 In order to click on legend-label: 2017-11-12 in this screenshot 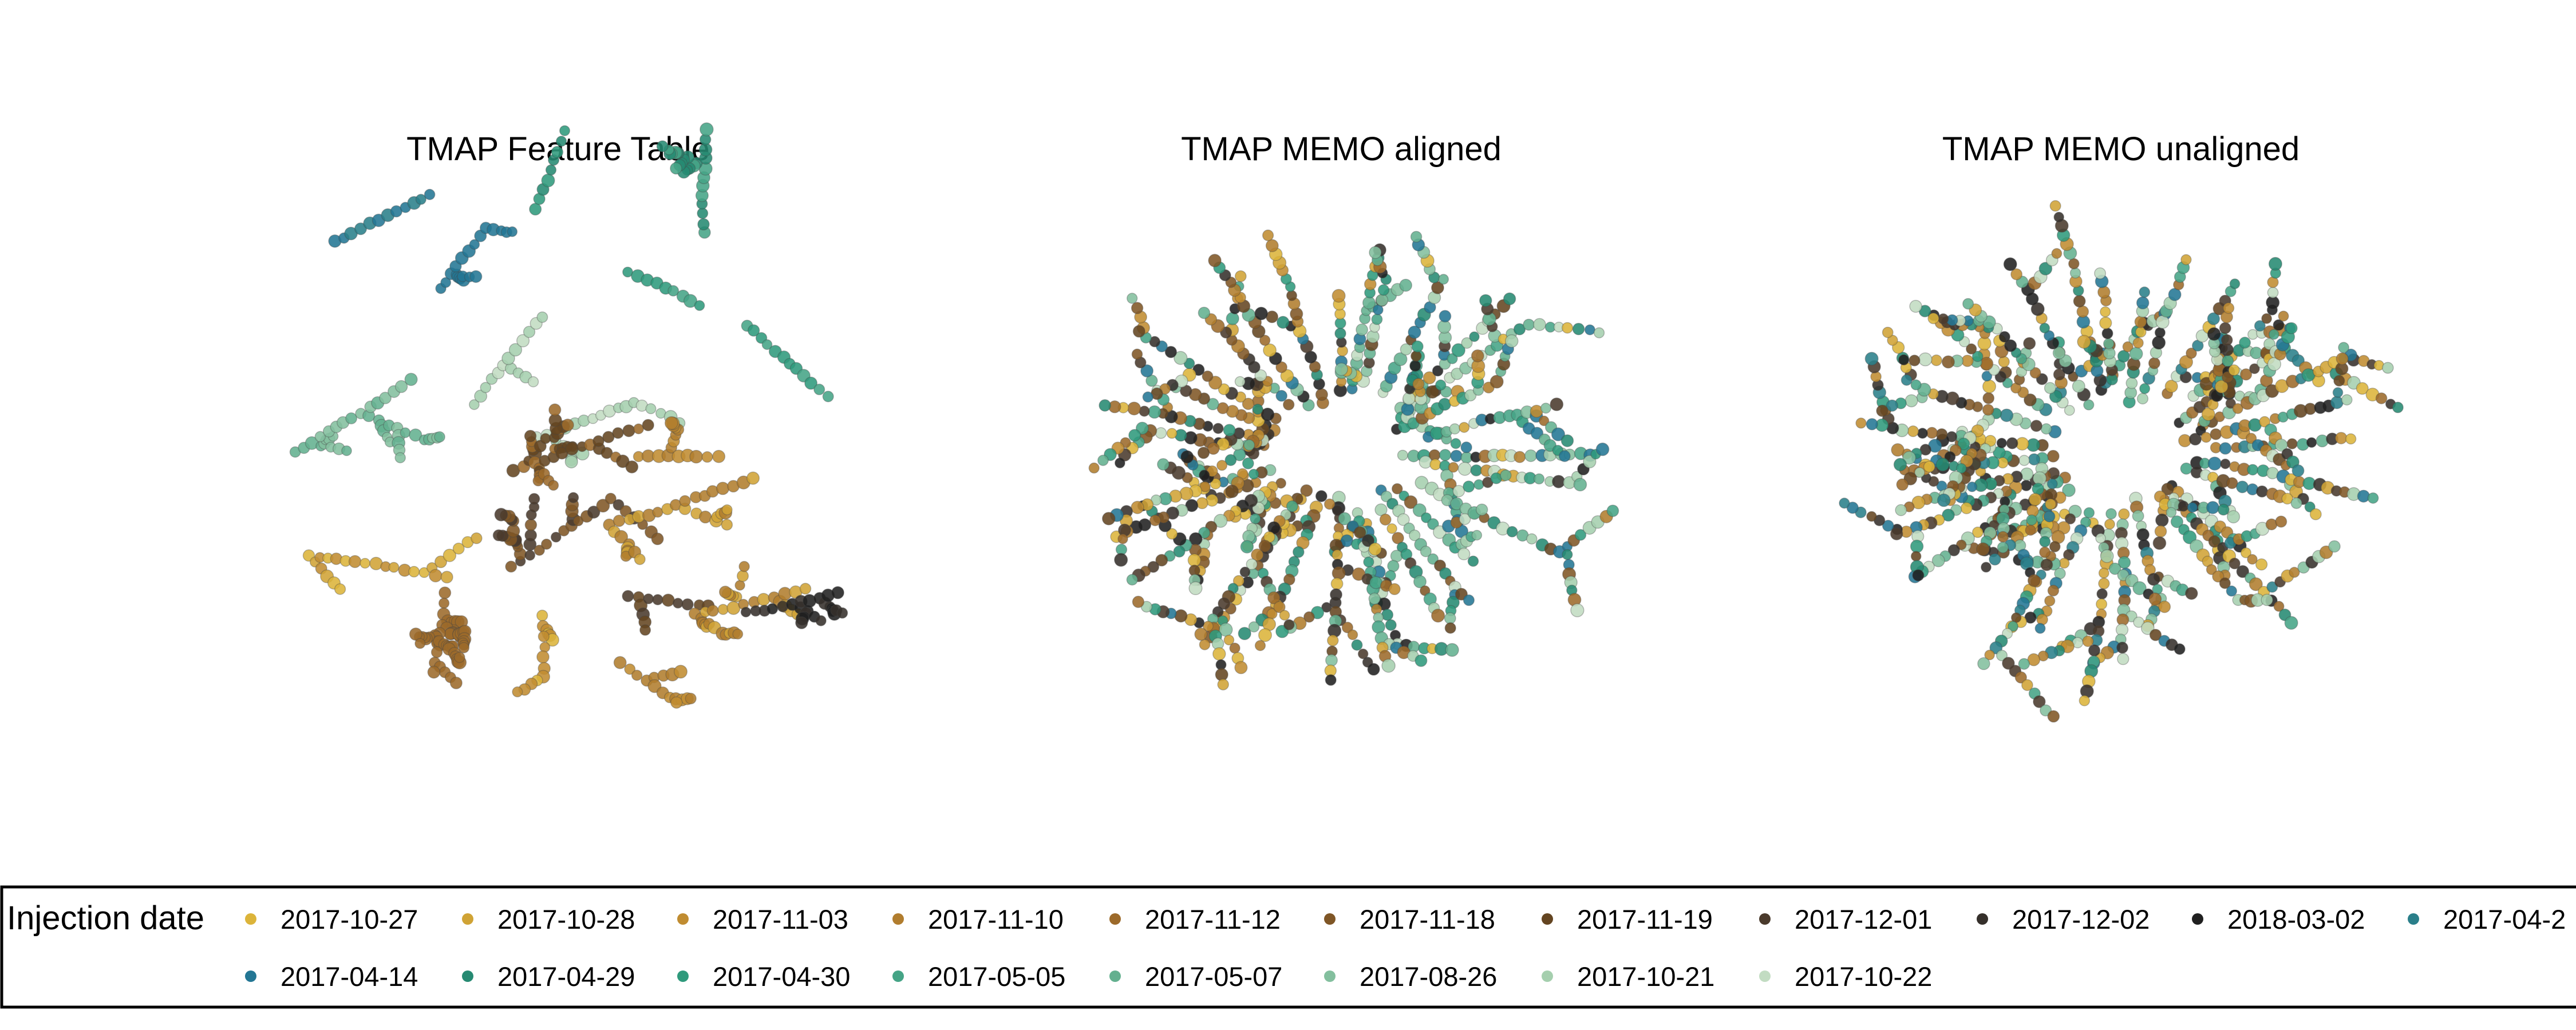, I will do `click(1213, 919)`.